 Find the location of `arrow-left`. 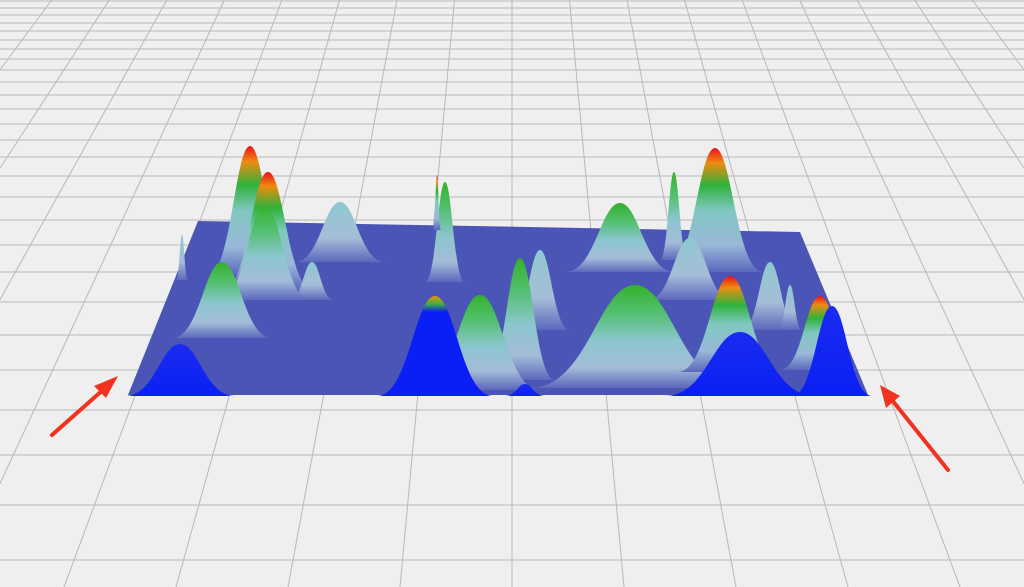

arrow-left is located at coordinates (78, 412).